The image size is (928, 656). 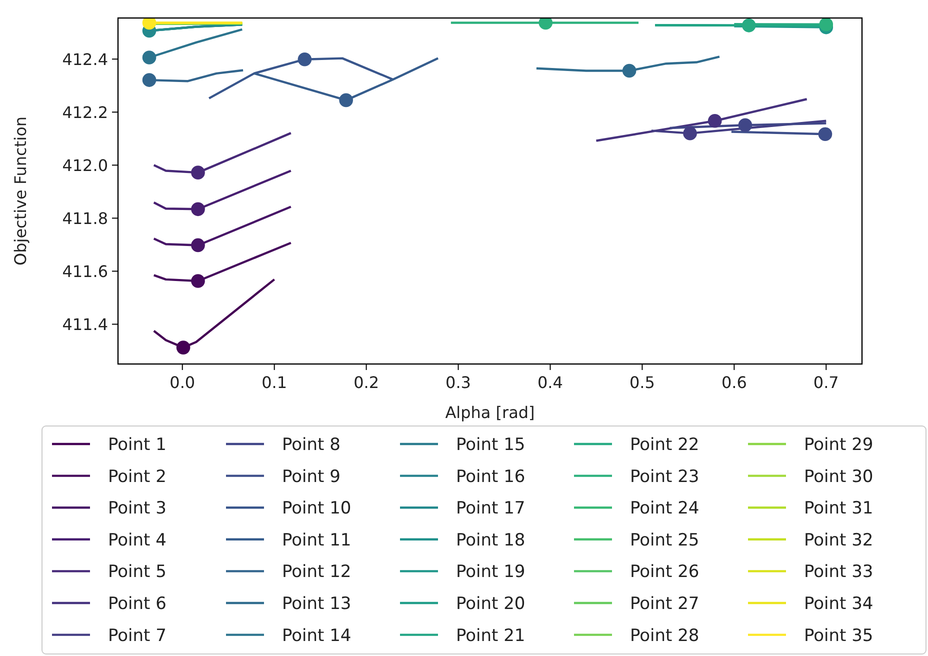 What do you see at coordinates (491, 572) in the screenshot?
I see `legend-label: Point 19` at bounding box center [491, 572].